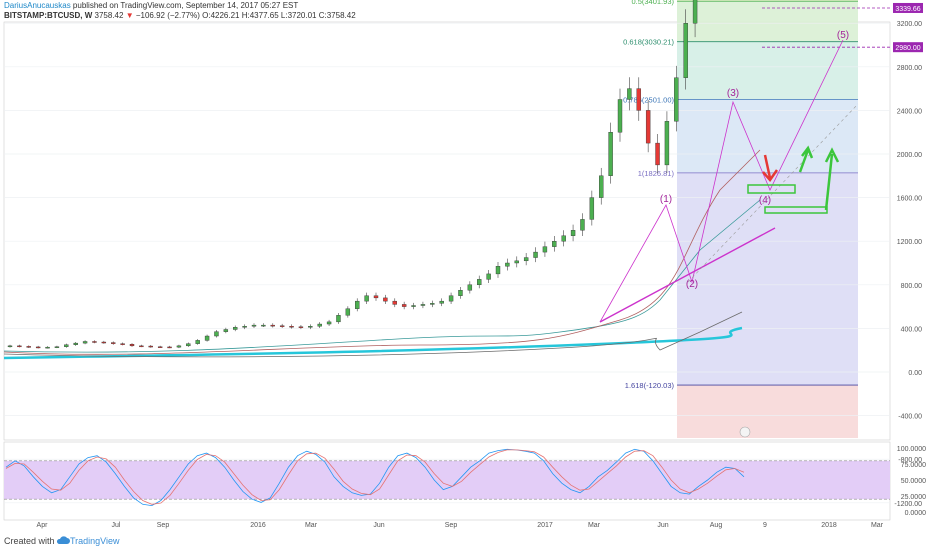 Image resolution: width=932 pixels, height=550 pixels. Describe the element at coordinates (43, 525) in the screenshot. I see `date-tick-label: Apr` at that location.